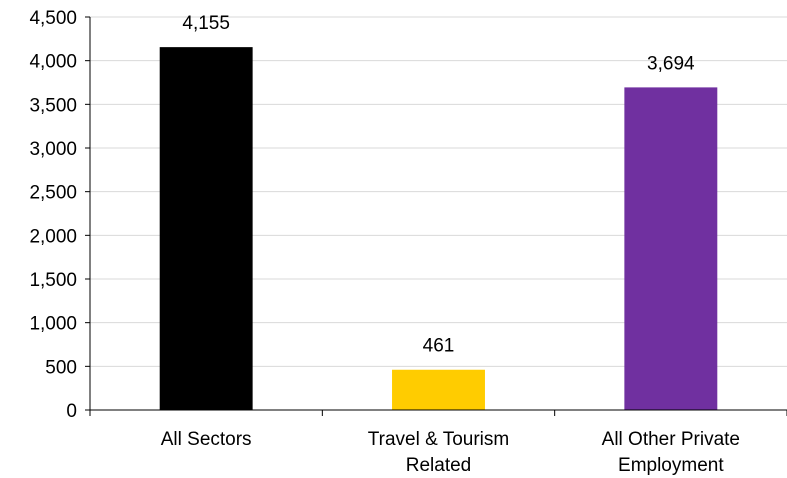 The height and width of the screenshot is (478, 787). What do you see at coordinates (671, 465) in the screenshot?
I see `x-category-label: Employment` at bounding box center [671, 465].